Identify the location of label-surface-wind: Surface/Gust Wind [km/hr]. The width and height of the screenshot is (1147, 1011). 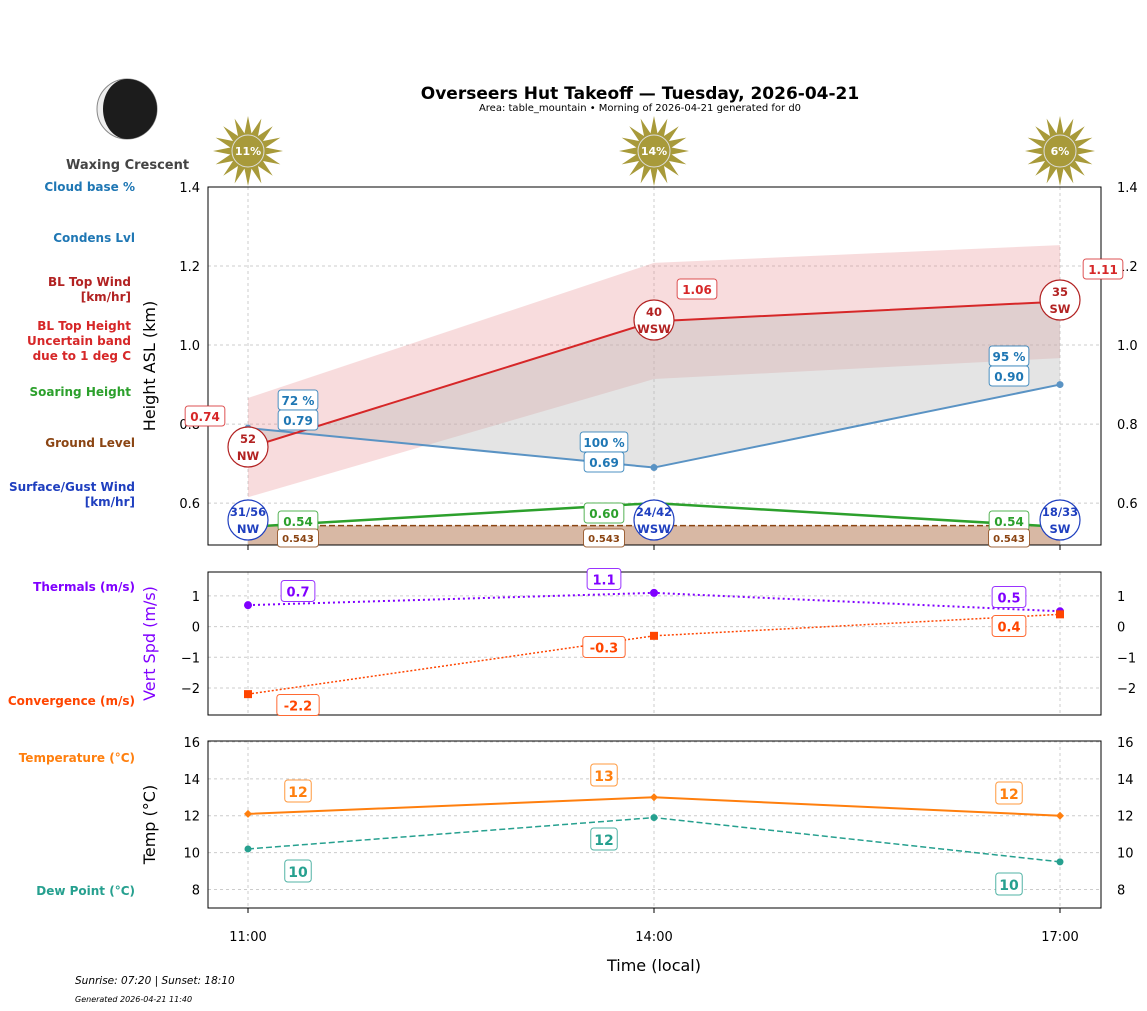
(72, 494).